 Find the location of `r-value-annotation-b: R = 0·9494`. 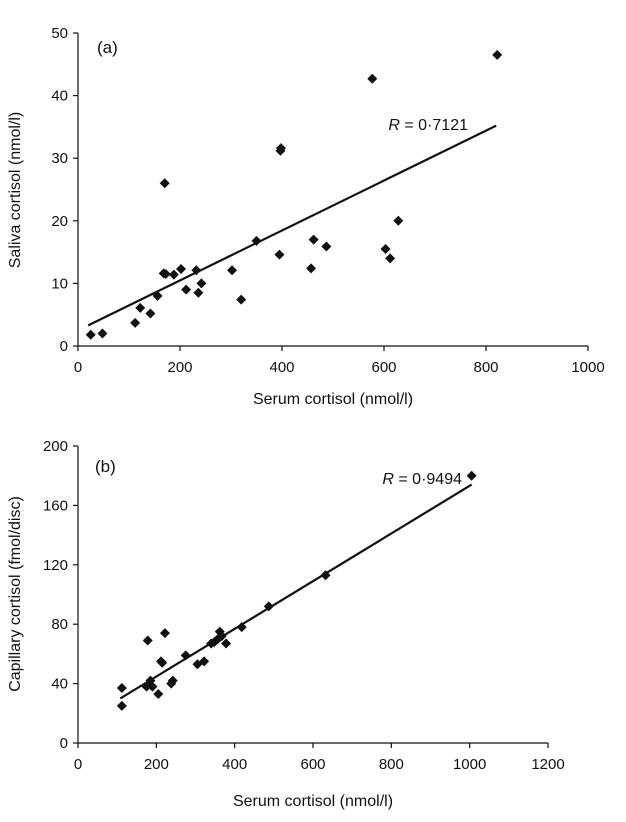

r-value-annotation-b: R = 0·9494 is located at coordinates (422, 479).